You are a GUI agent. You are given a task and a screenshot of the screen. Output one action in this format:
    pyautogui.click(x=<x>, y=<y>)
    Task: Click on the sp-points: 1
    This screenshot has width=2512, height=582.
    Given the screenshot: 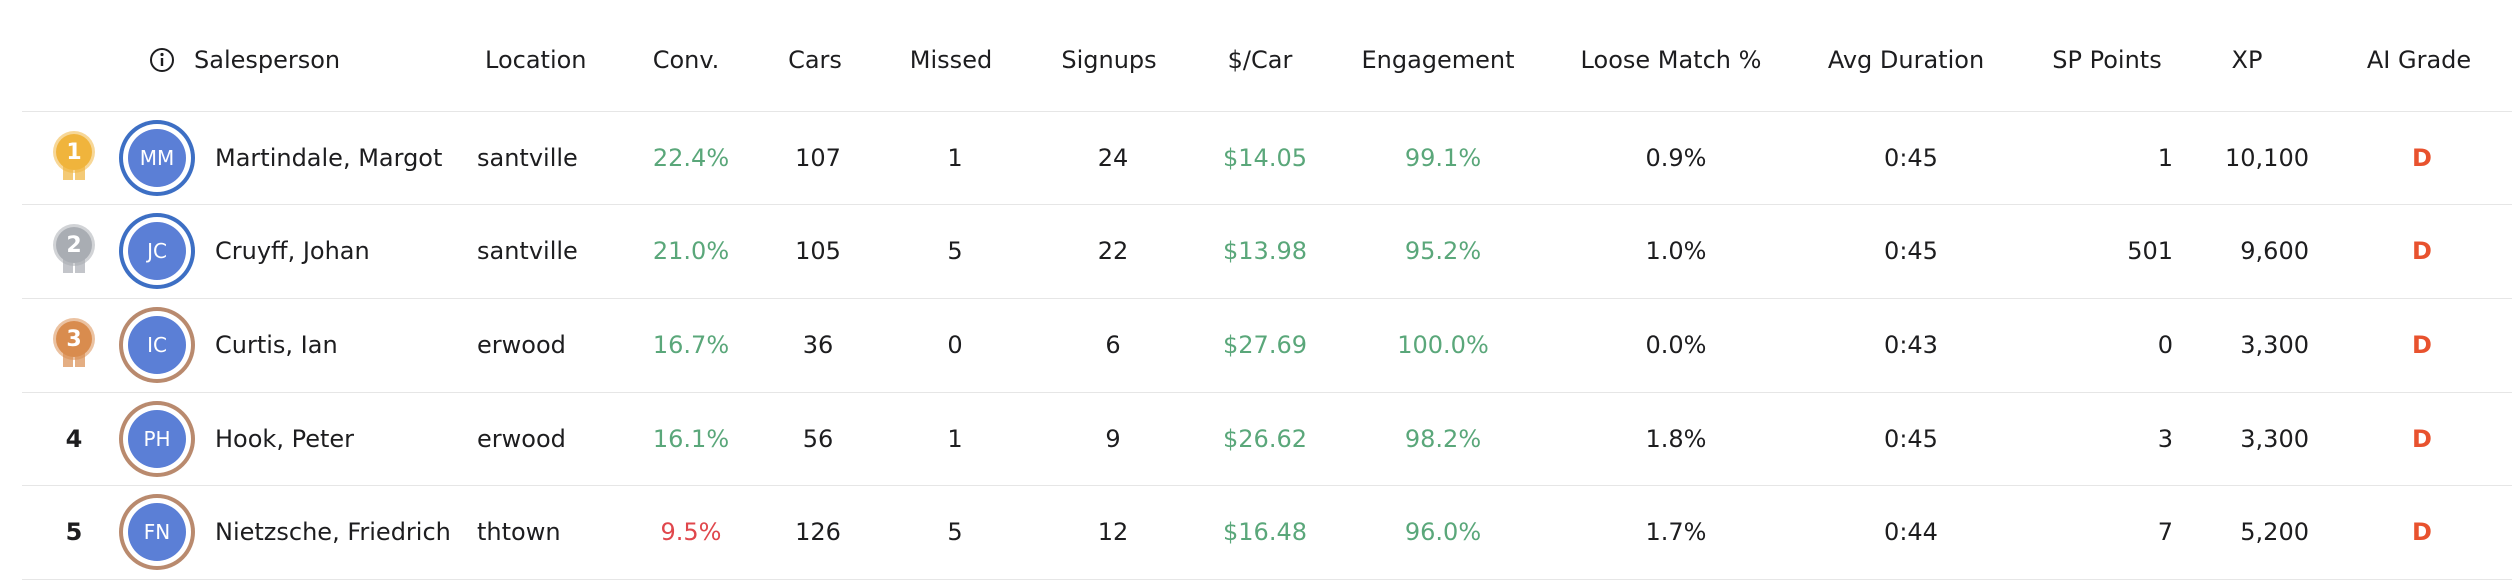 What is the action you would take?
    pyautogui.click(x=2165, y=158)
    